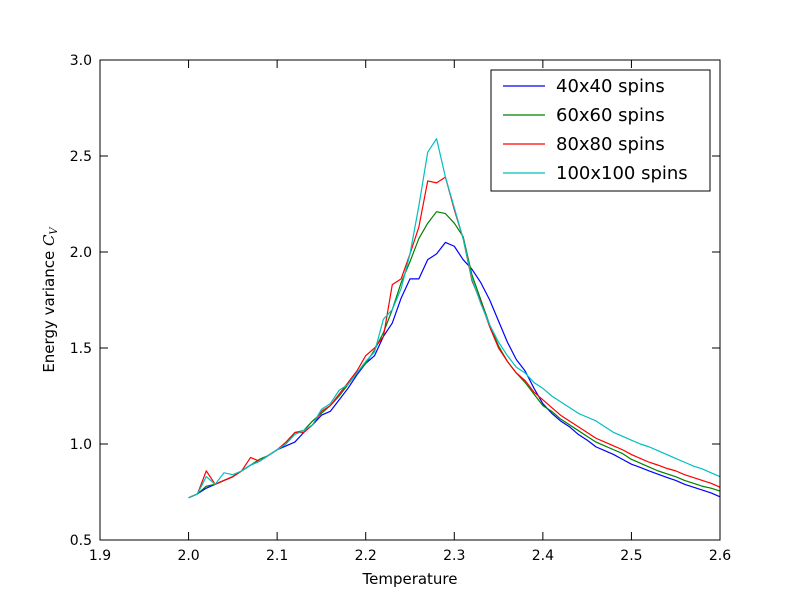 The image size is (800, 600). I want to click on legend-label-2: 60x60 spins, so click(610, 115).